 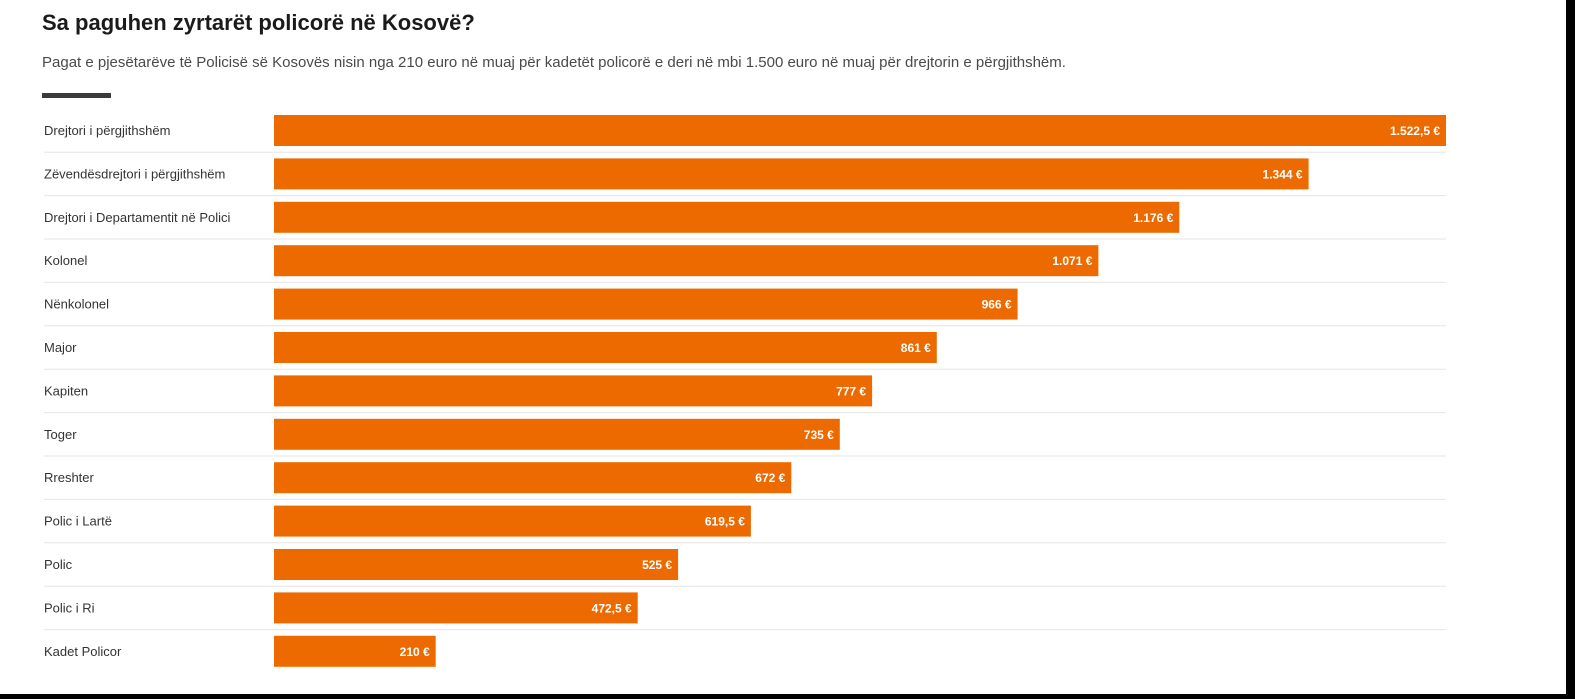 What do you see at coordinates (83, 651) in the screenshot?
I see `category-label-kadet-policor: Kadet Policor` at bounding box center [83, 651].